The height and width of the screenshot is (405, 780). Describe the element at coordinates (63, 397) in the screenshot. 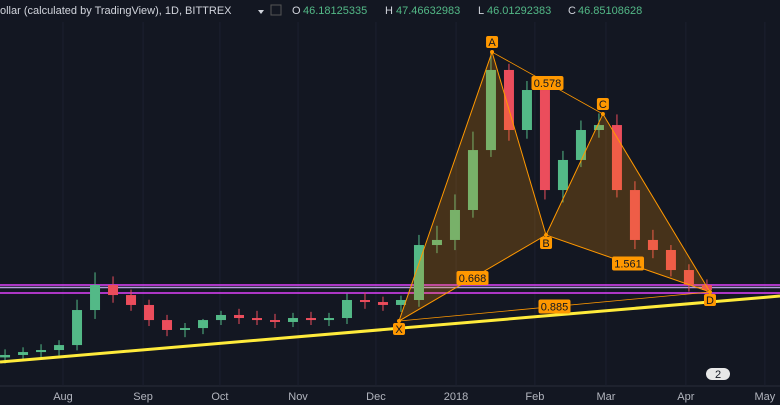

I see `x-tick-label: Aug` at that location.